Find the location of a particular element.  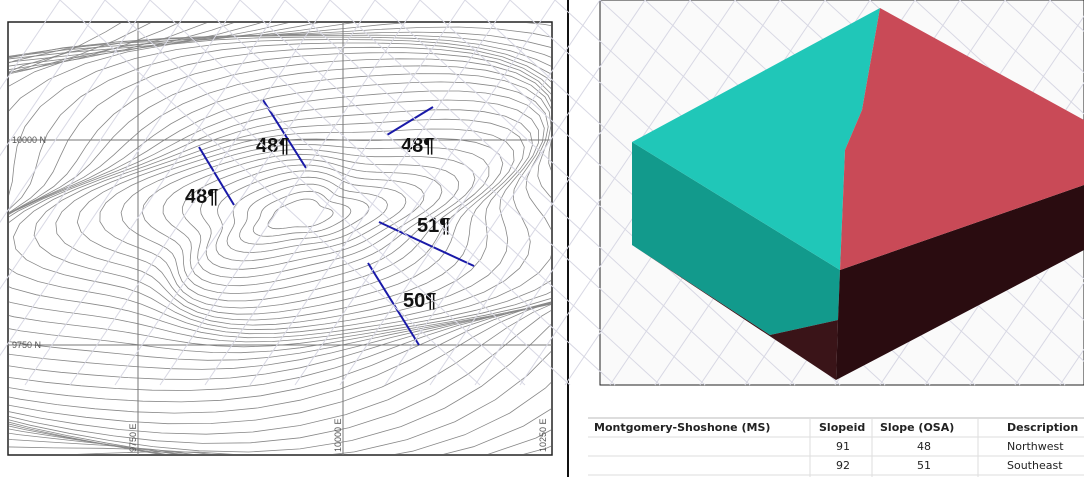

slope-label: 51¶ is located at coordinates (433, 226).